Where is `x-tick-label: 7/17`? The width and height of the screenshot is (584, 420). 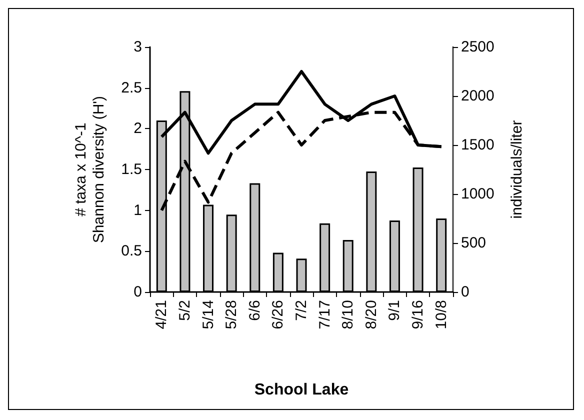
x-tick-label: 7/17 is located at coordinates (325, 315).